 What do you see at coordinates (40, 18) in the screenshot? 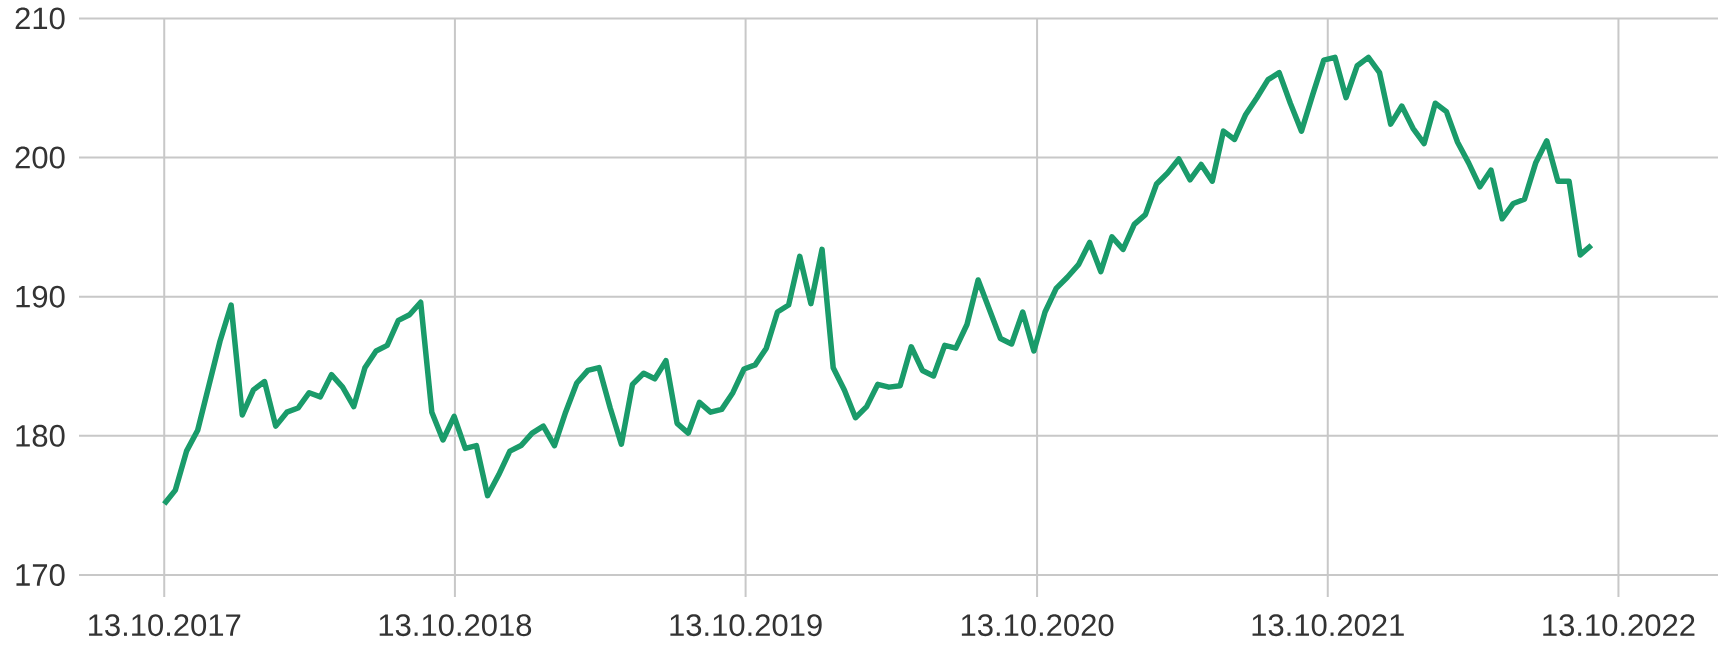
I see `y-tick-label: 210` at bounding box center [40, 18].